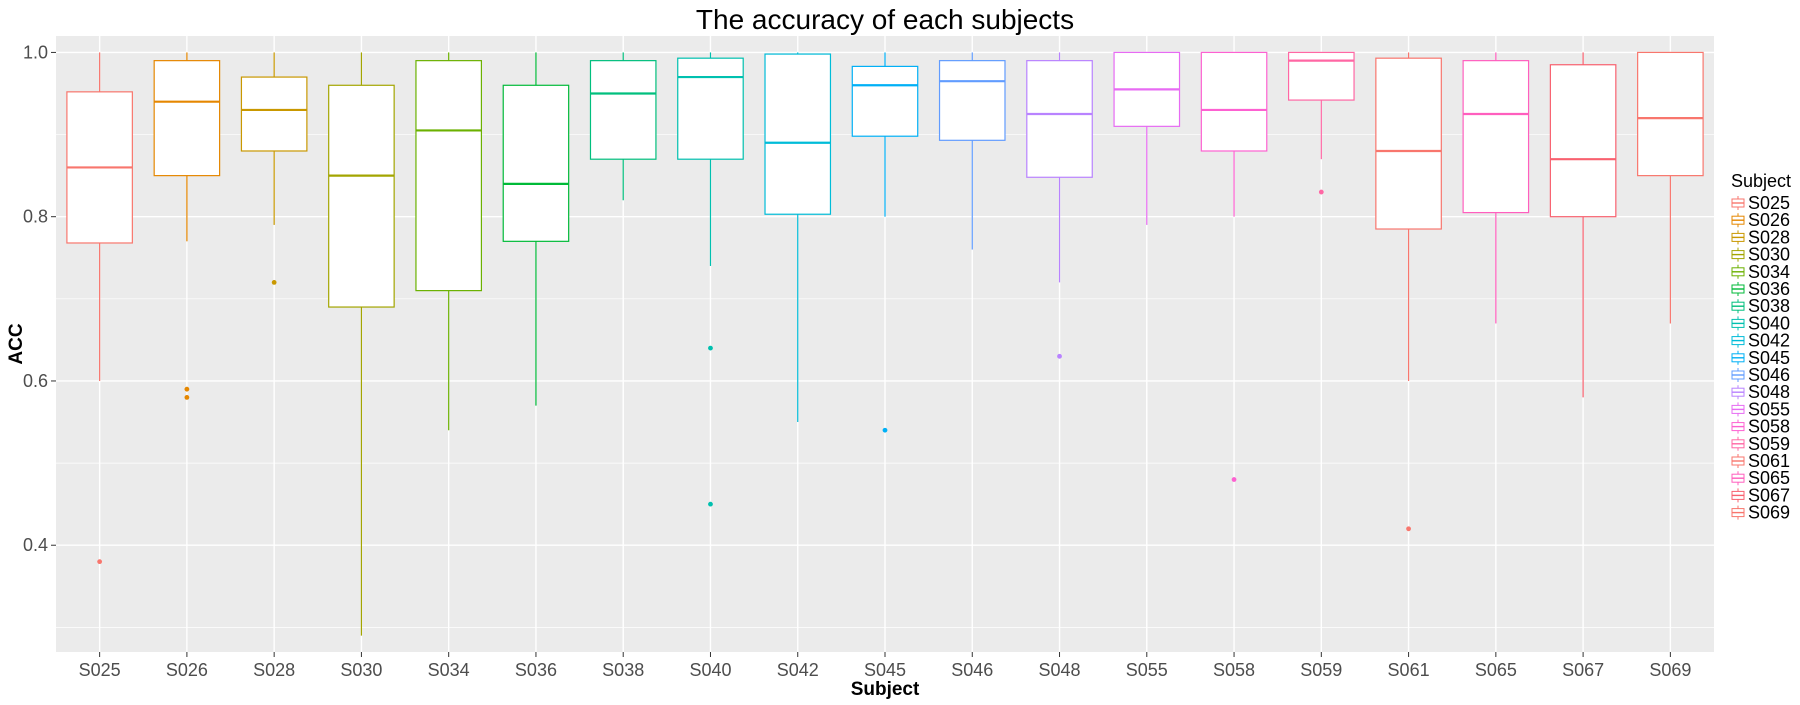  I want to click on box-s025, so click(99, 308).